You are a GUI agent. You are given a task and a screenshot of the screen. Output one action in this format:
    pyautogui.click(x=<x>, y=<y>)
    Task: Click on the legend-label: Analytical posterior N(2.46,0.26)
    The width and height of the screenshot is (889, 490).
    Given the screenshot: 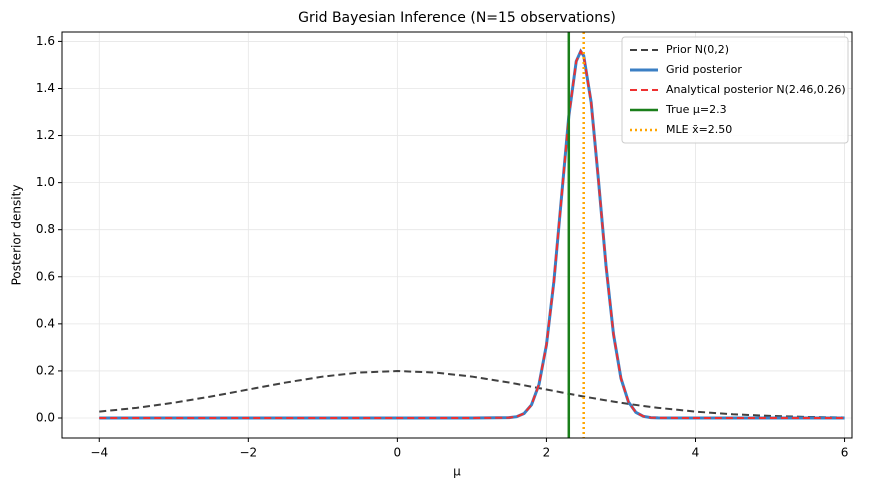 What is the action you would take?
    pyautogui.click(x=756, y=89)
    